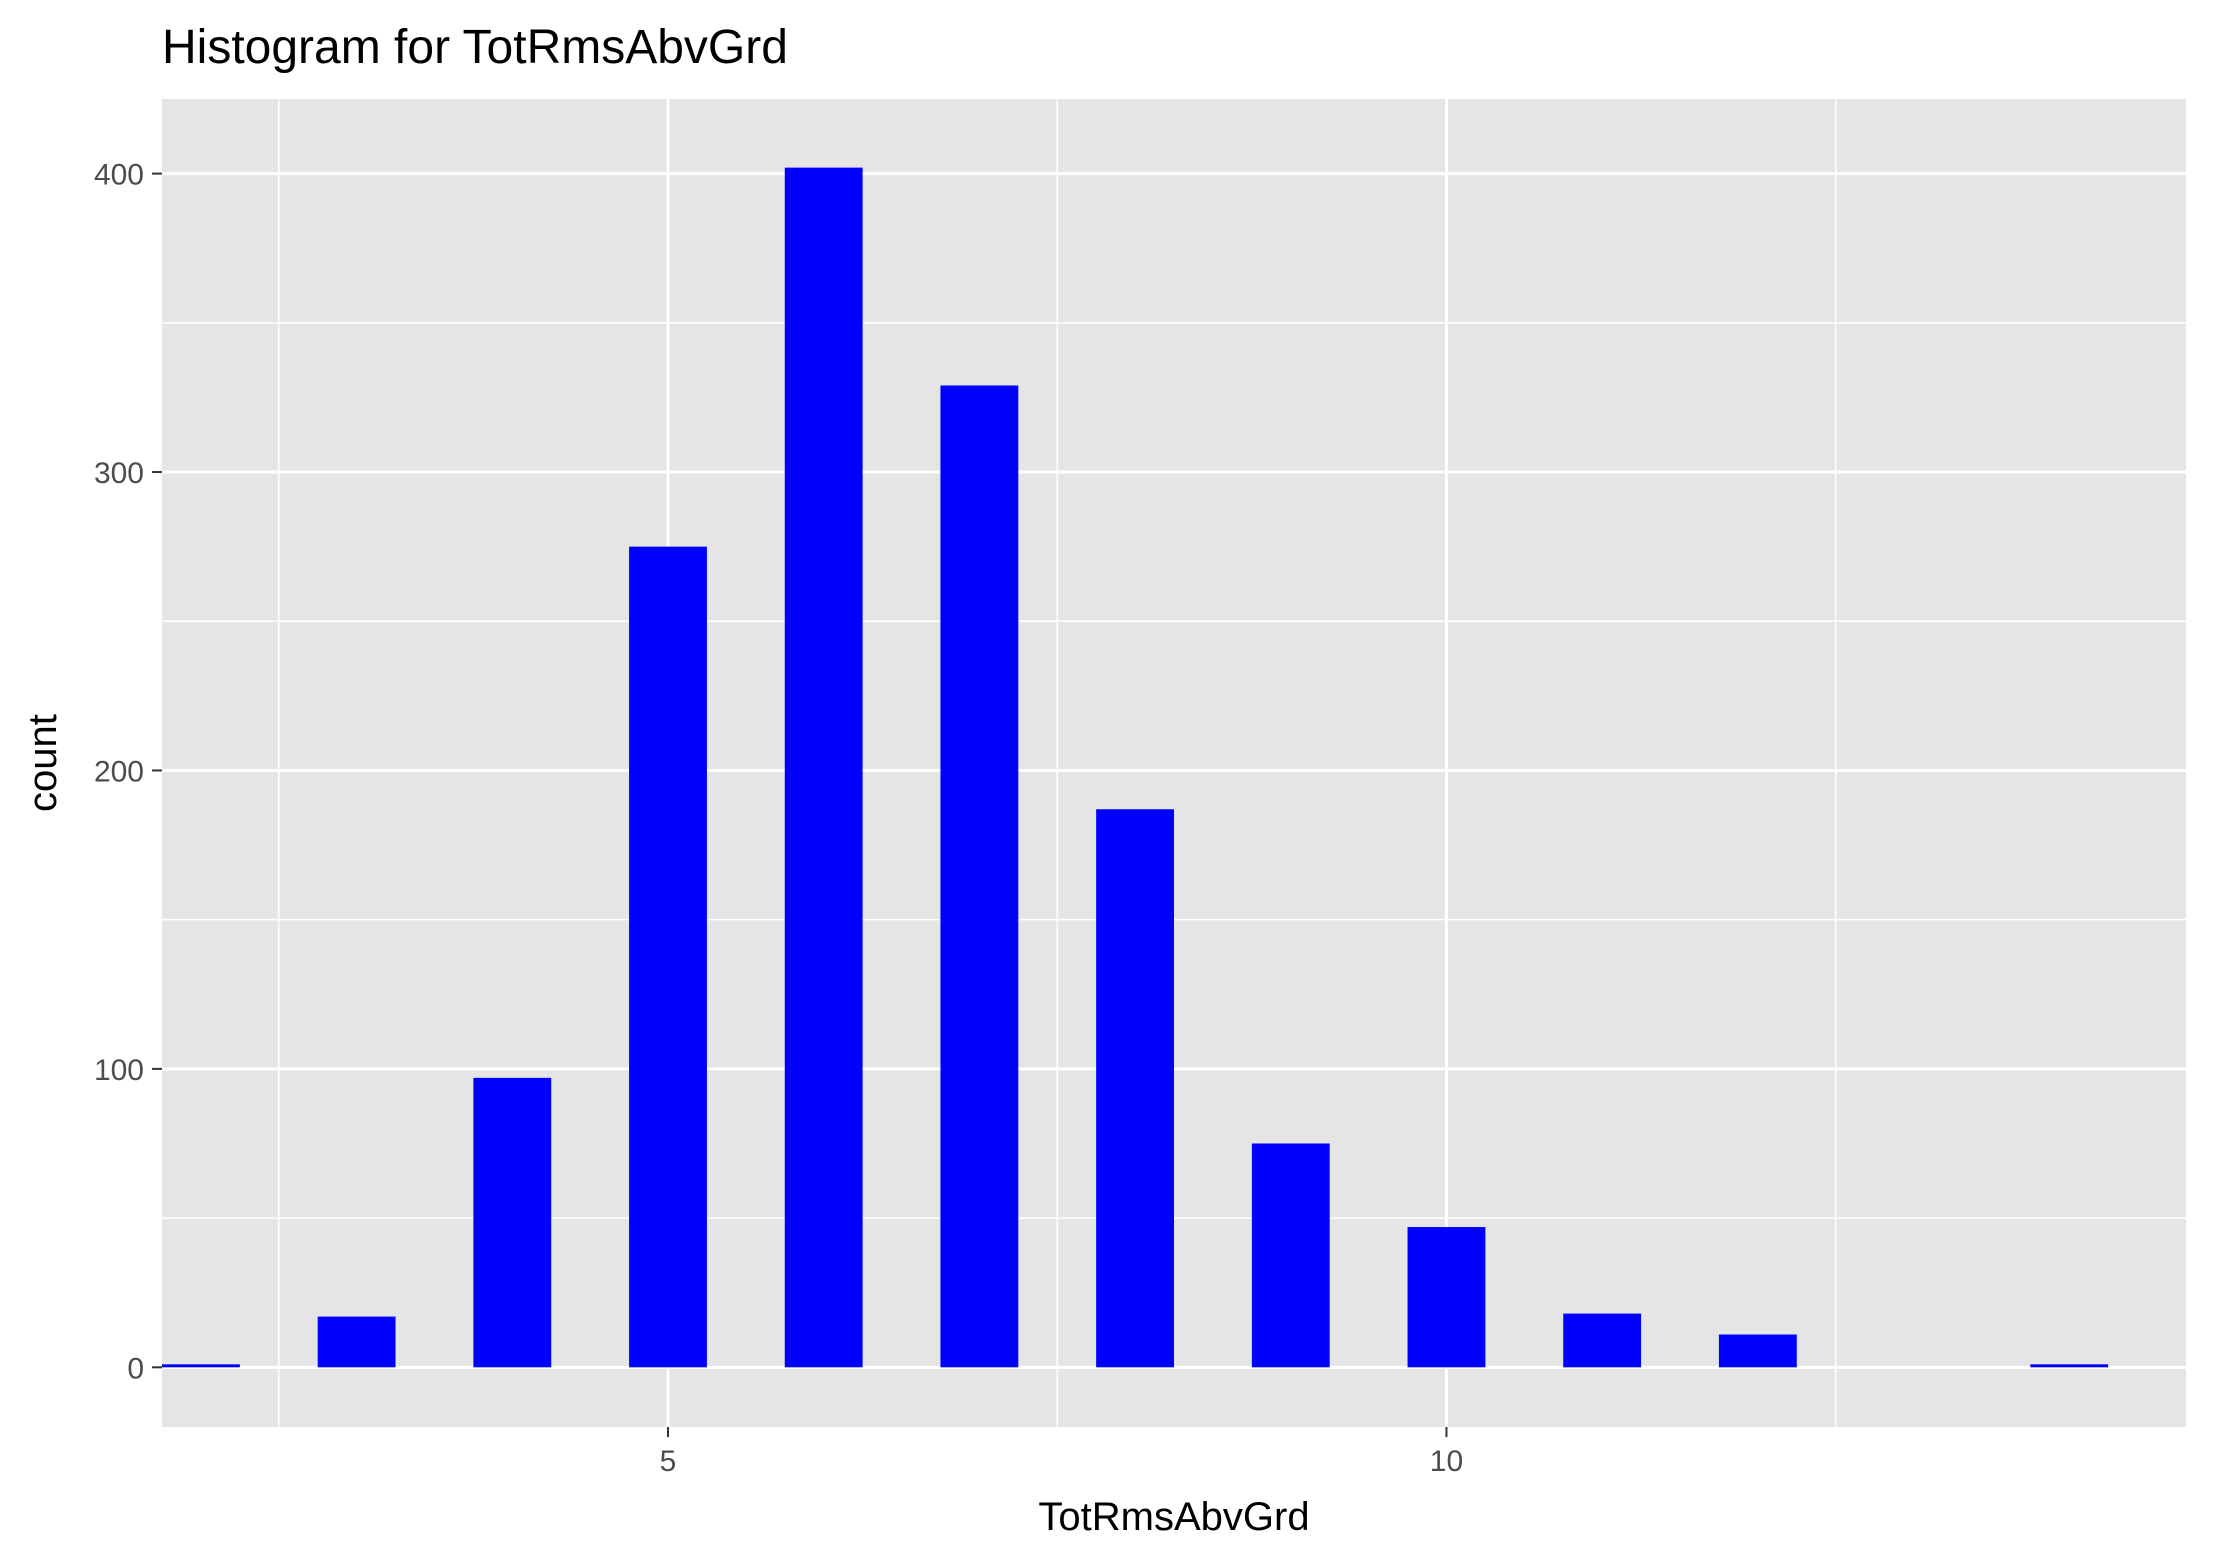 This screenshot has width=2225, height=1554. I want to click on chart-title: Histogram for TotRmsAbvGrd, so click(475, 47).